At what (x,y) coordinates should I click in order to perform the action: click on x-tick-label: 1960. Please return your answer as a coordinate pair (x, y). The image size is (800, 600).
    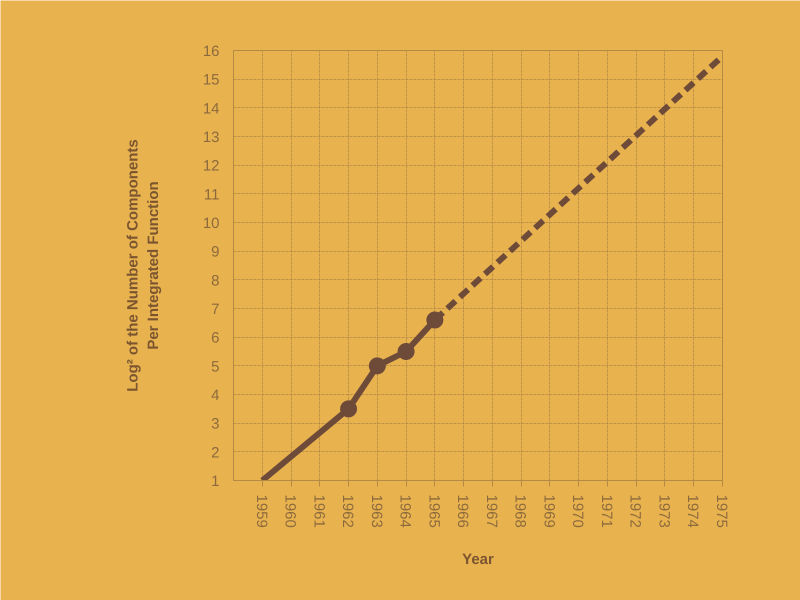
    Looking at the image, I should click on (290, 511).